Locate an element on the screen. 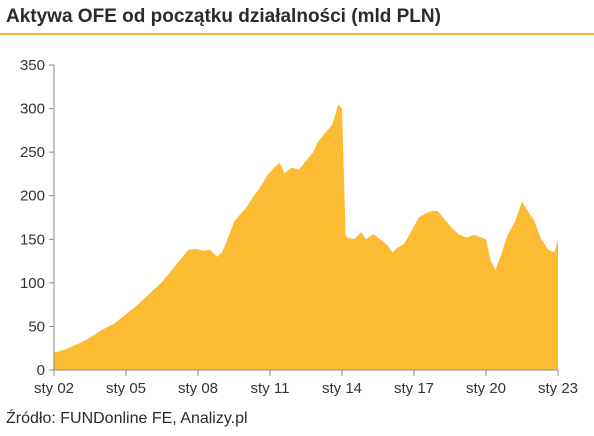 The height and width of the screenshot is (436, 594). source-note: Źródło: FUNDonline FE, Analizy.pl is located at coordinates (127, 418).